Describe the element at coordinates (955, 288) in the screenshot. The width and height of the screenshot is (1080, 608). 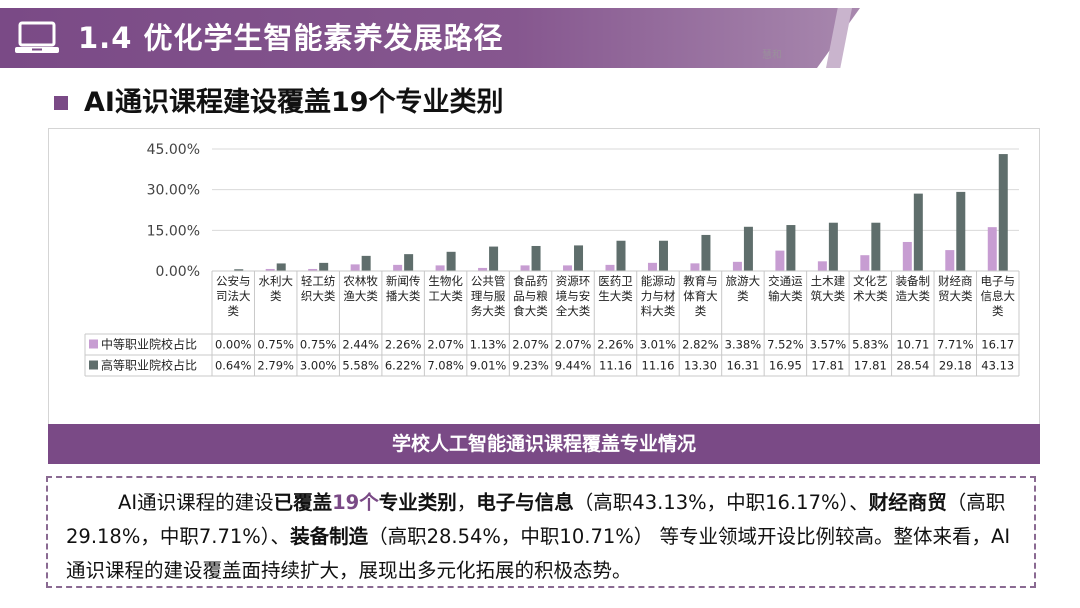
I see `category-label: 财经商贸大类` at that location.